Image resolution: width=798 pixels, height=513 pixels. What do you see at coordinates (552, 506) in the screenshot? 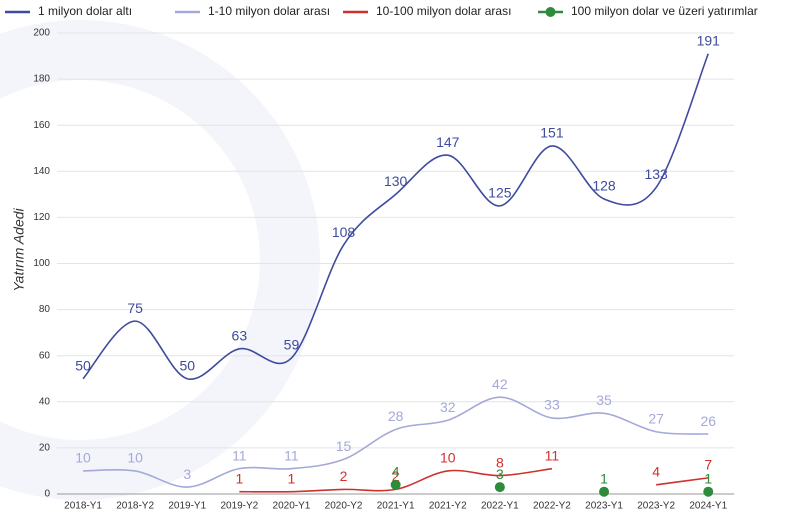
I see `x-tick-label: 2022-Y2` at bounding box center [552, 506].